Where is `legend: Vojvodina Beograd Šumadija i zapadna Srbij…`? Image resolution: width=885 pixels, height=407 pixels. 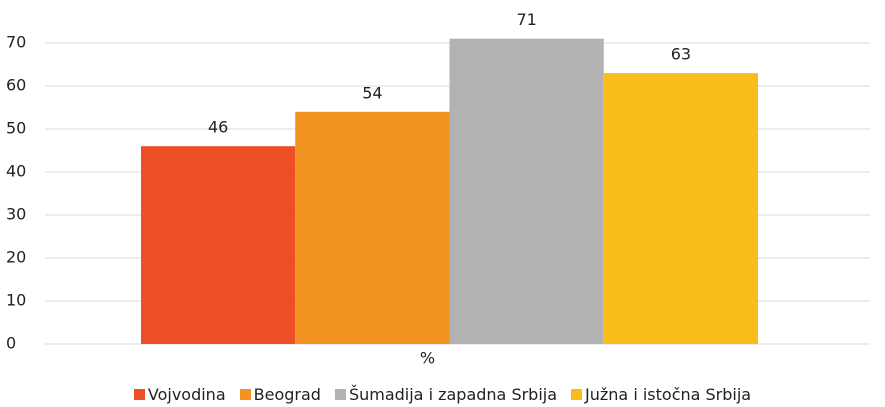 legend: Vojvodina Beograd Šumadija i zapadna Srbij… is located at coordinates (442, 394).